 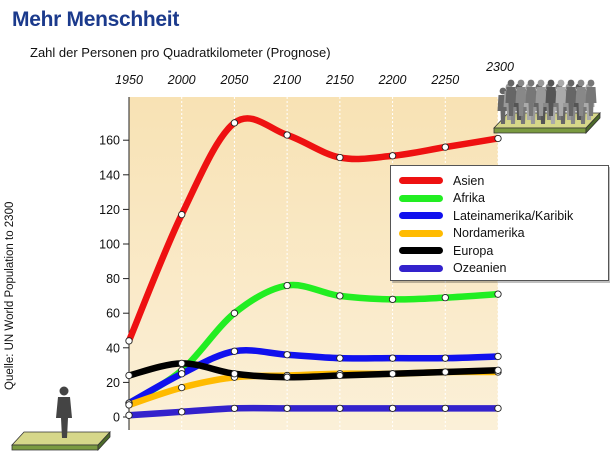 I want to click on x-tick-label: 1950, so click(x=129, y=80).